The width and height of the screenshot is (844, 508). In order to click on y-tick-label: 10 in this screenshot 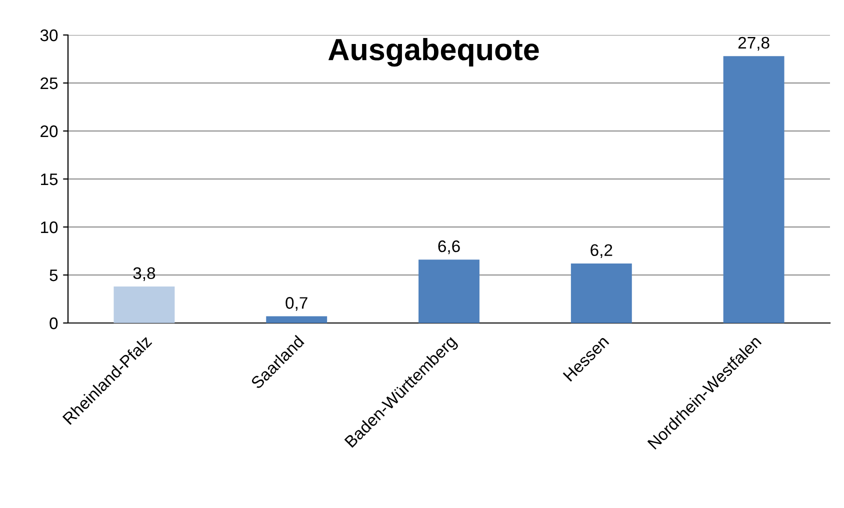, I will do `click(49, 227)`.